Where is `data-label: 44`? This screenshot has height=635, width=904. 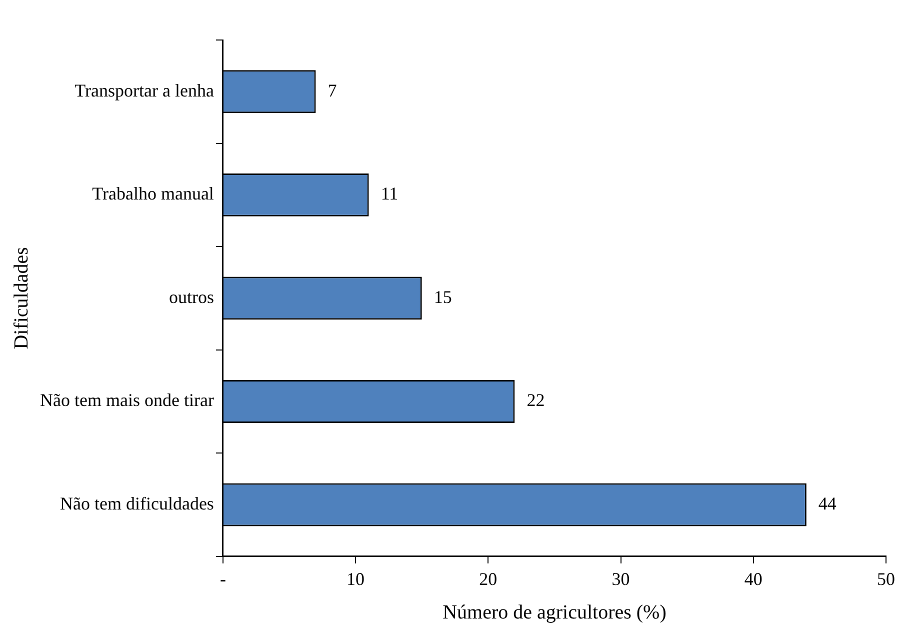
data-label: 44 is located at coordinates (827, 503).